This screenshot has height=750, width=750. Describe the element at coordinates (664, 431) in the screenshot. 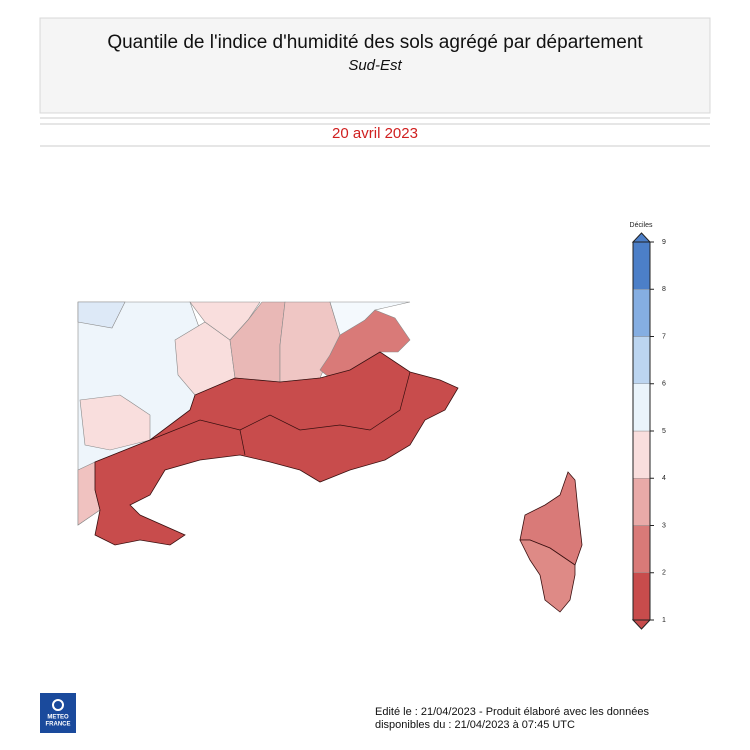

I see `colorbar-tick-label: 5` at that location.